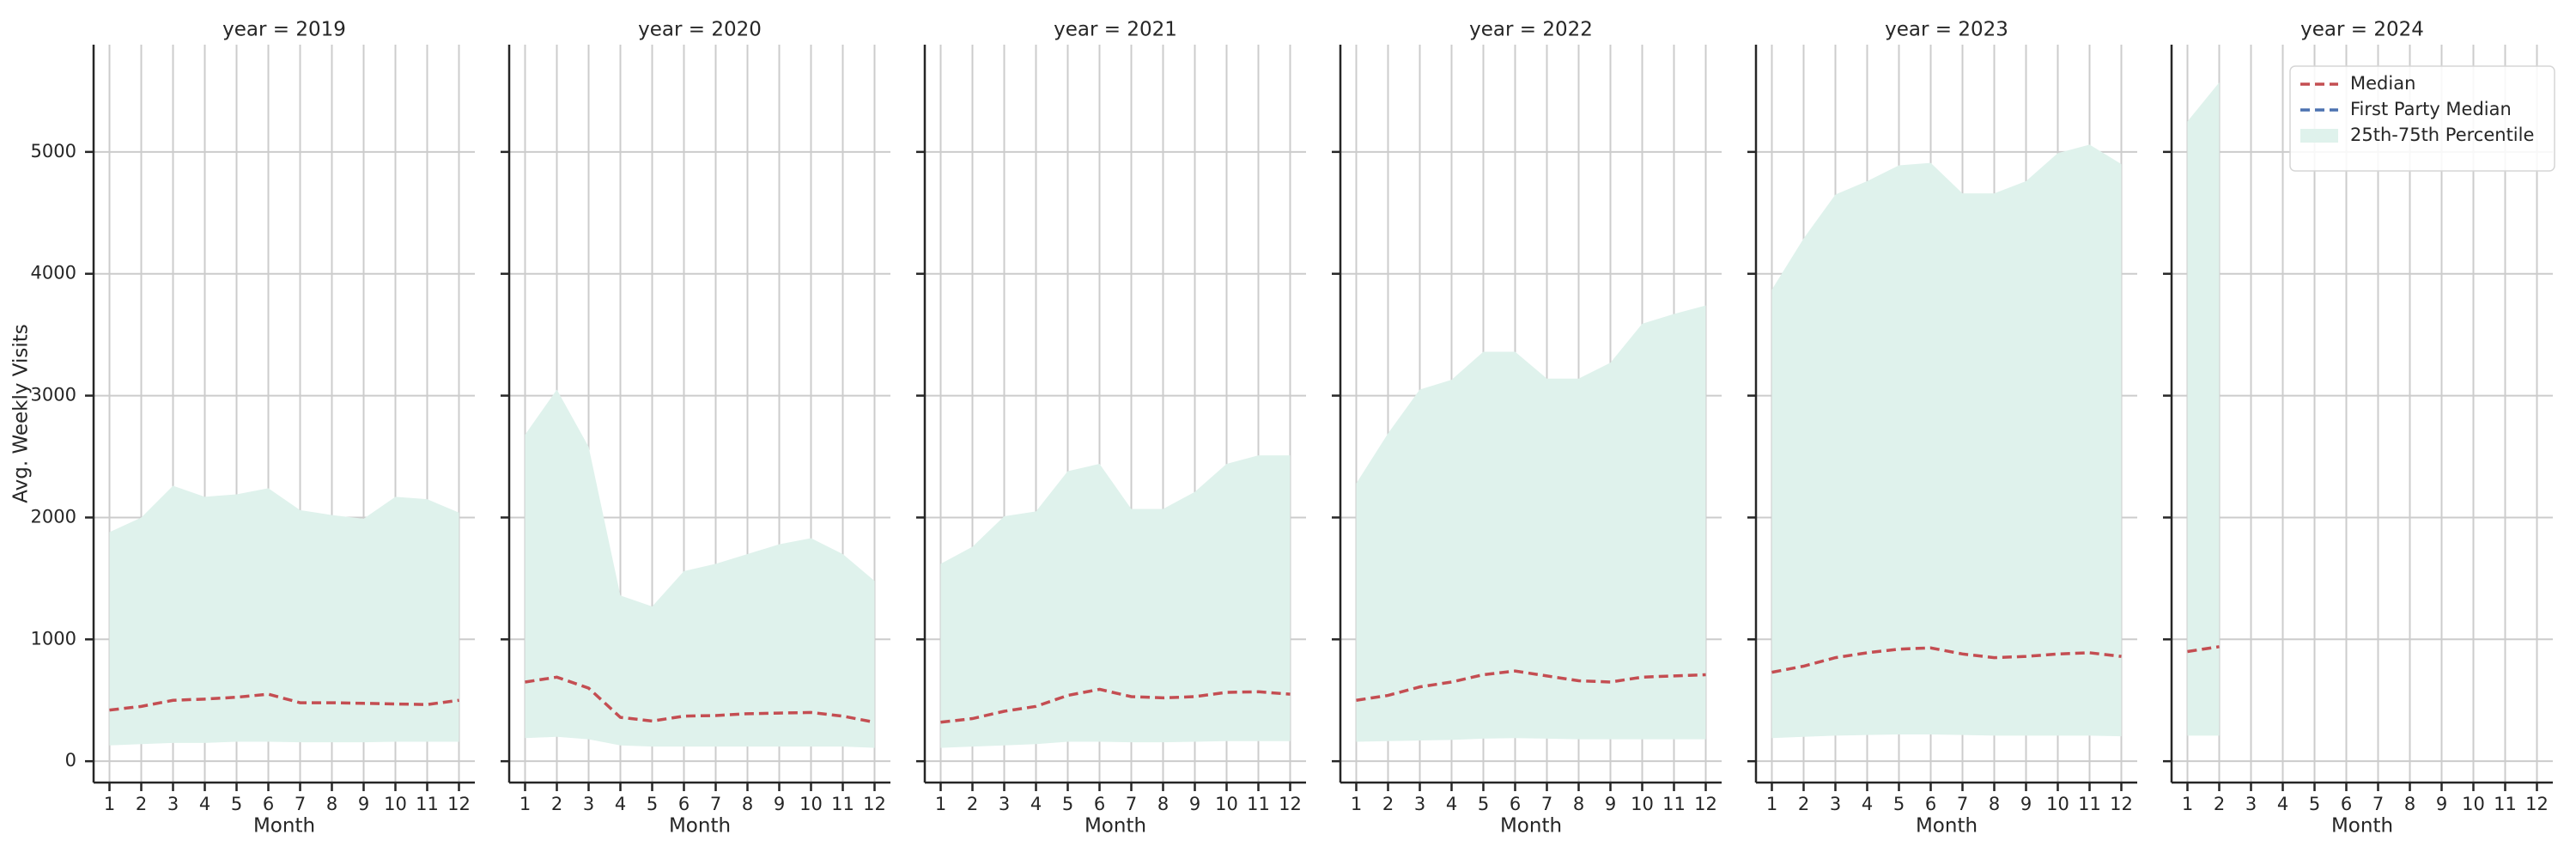 Image resolution: width=2576 pixels, height=859 pixels. I want to click on legend-label: 25th-75th Percentile, so click(2442, 135).